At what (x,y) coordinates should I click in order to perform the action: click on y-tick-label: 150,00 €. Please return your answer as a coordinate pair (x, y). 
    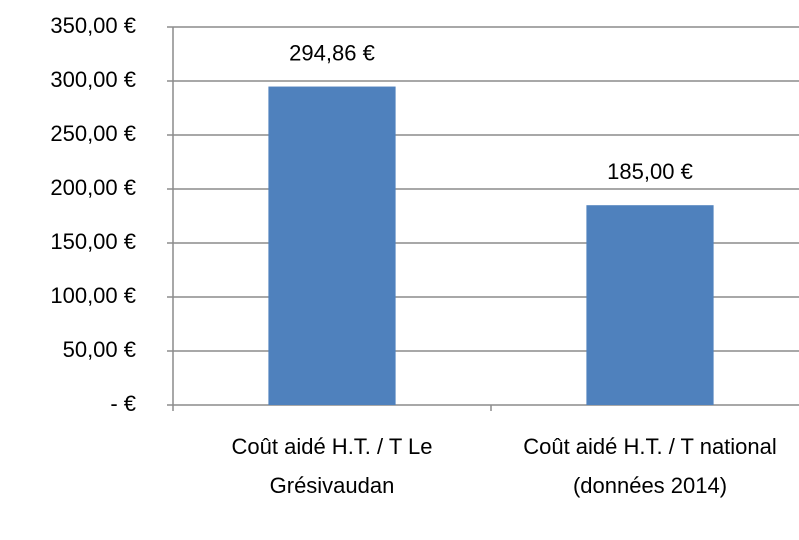
    Looking at the image, I should click on (93, 241).